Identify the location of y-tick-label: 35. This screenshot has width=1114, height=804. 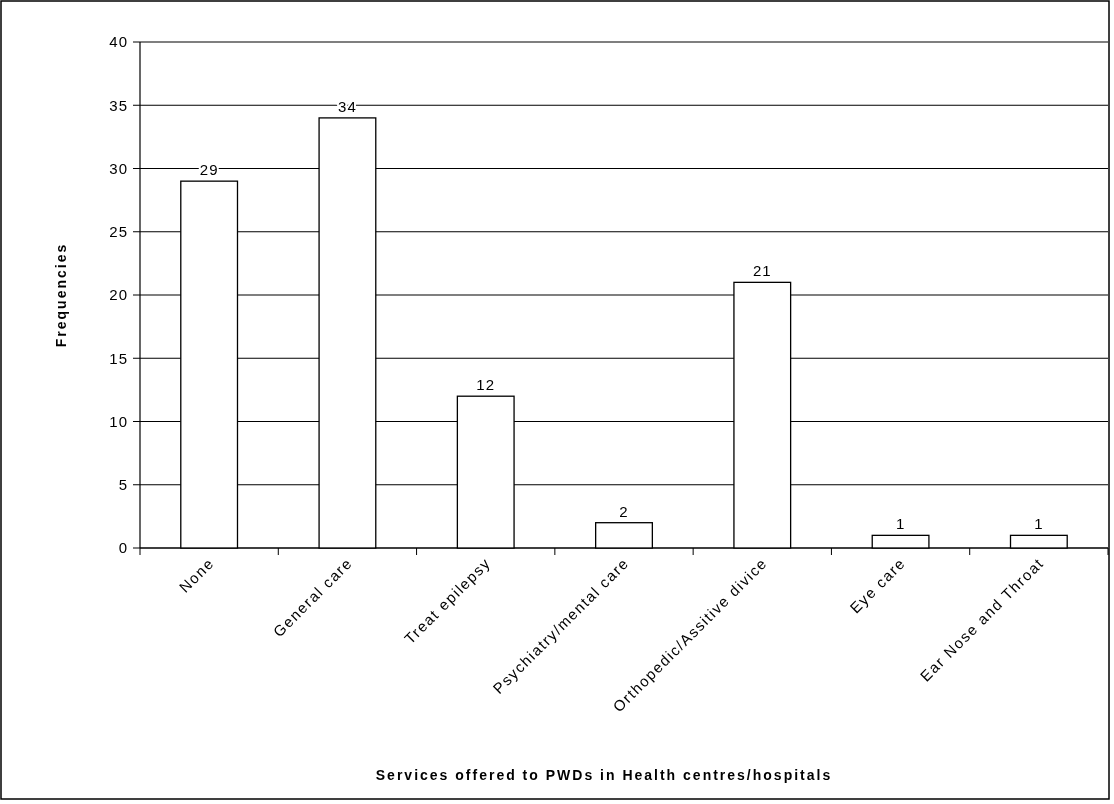
(118, 105).